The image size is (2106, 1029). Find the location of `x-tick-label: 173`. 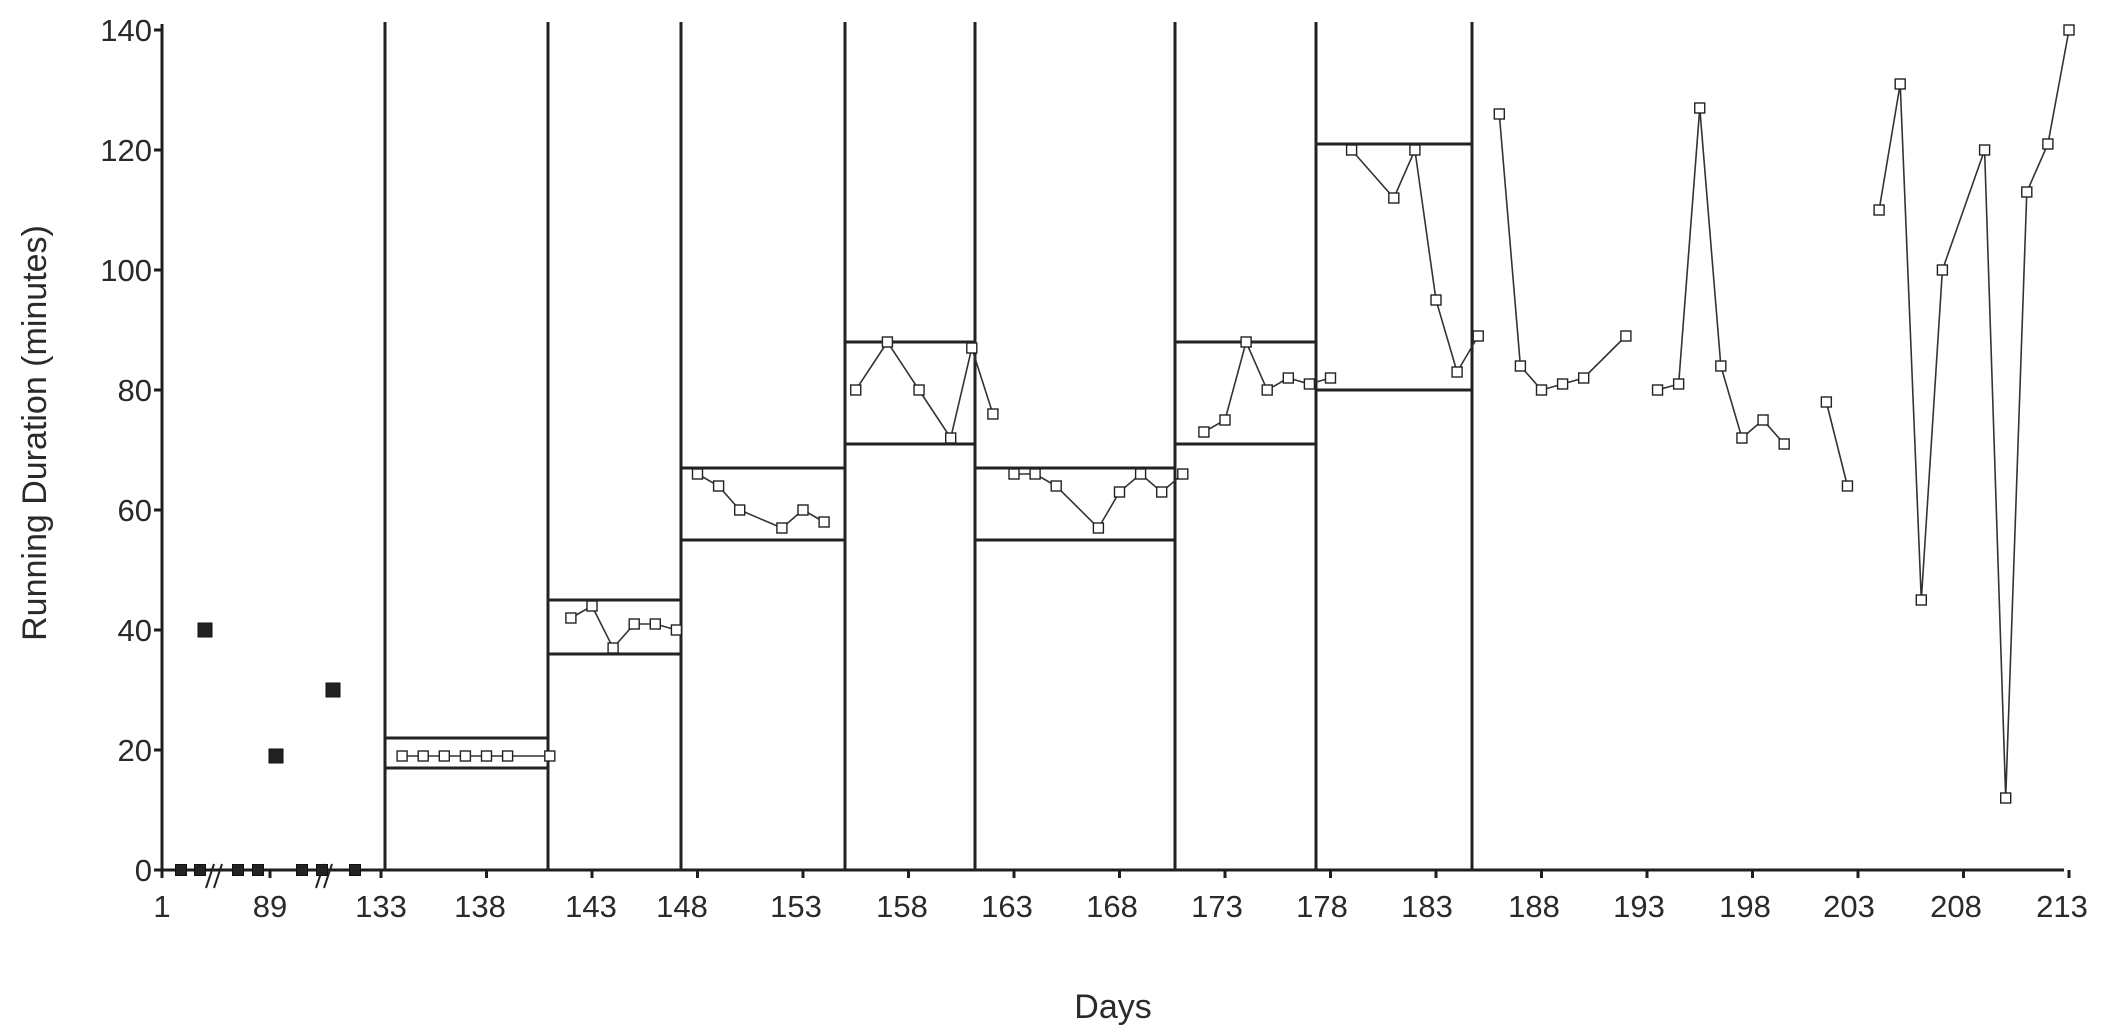

x-tick-label: 173 is located at coordinates (1217, 906).